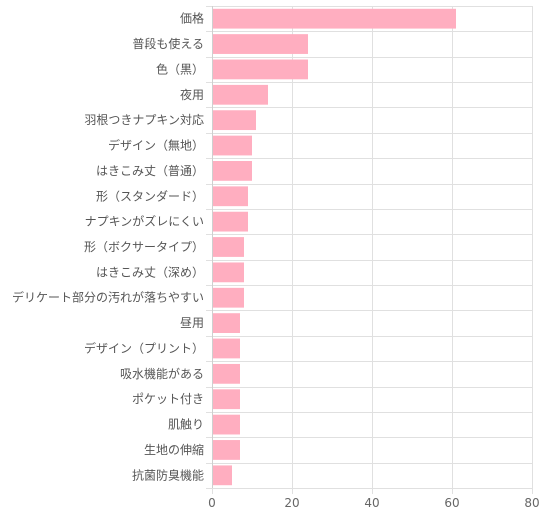 The height and width of the screenshot is (510, 540). What do you see at coordinates (192, 18) in the screenshot?
I see `category-label: 価格` at bounding box center [192, 18].